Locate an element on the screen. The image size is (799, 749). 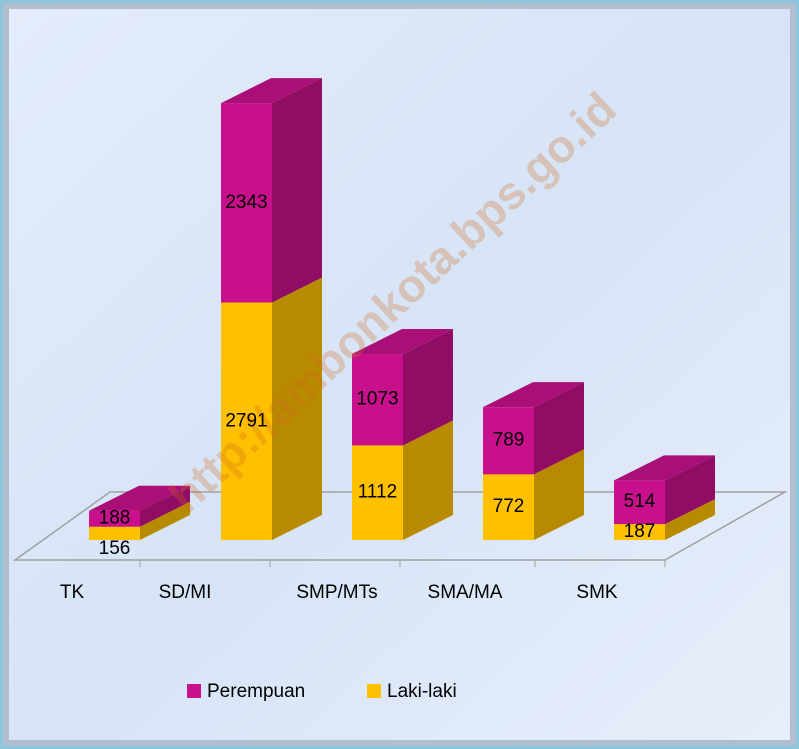
x-tick-label: SMK is located at coordinates (597, 592).